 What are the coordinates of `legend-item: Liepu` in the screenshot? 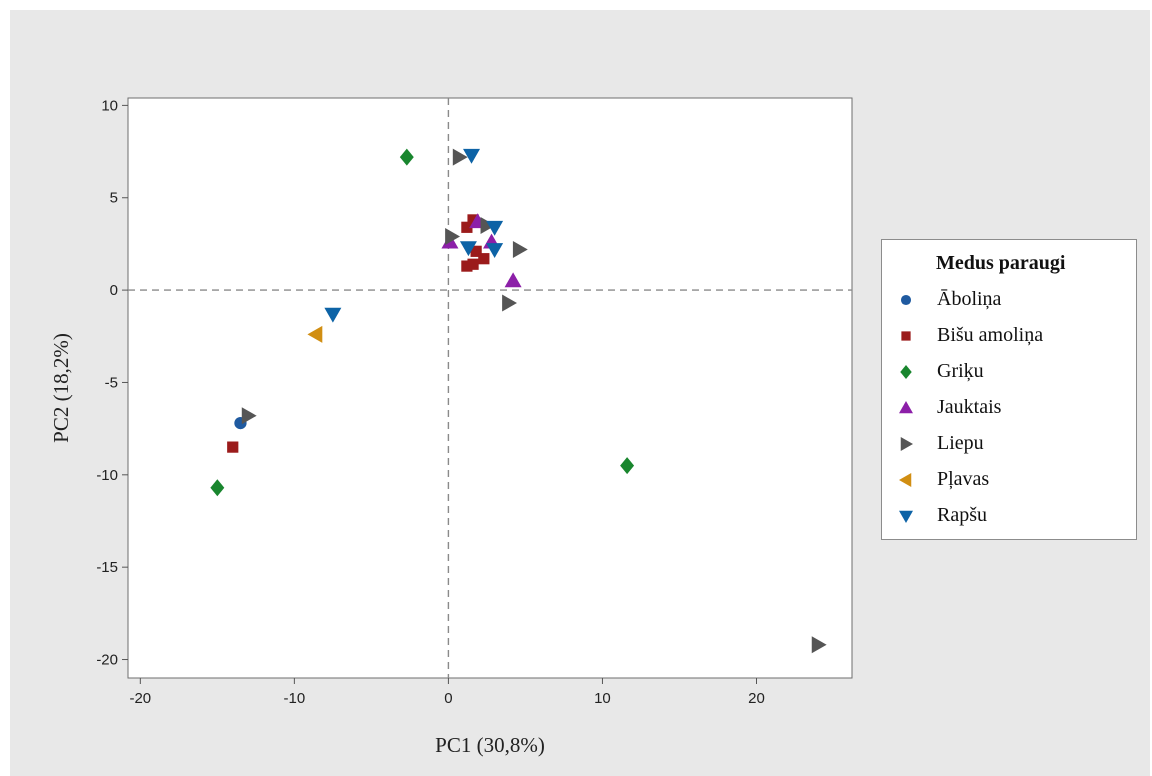 It's located at (1014, 444).